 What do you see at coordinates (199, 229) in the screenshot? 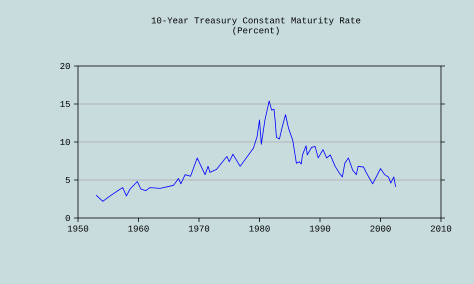
I see `x-tick-label: 1970` at bounding box center [199, 229].